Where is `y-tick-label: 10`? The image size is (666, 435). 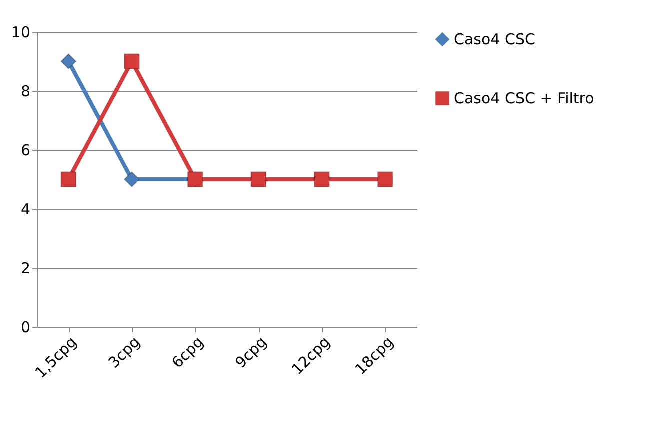
y-tick-label: 10 is located at coordinates (20, 33).